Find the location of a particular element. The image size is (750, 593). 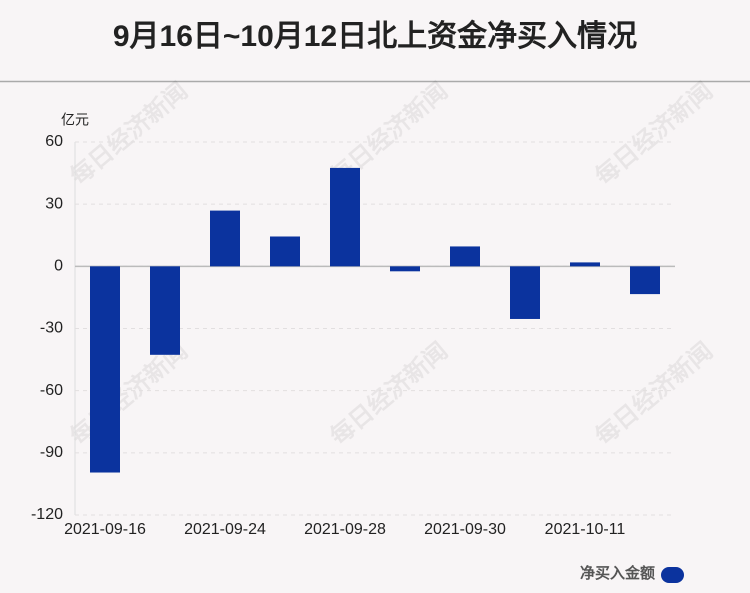

legend-swatch is located at coordinates (672, 575).